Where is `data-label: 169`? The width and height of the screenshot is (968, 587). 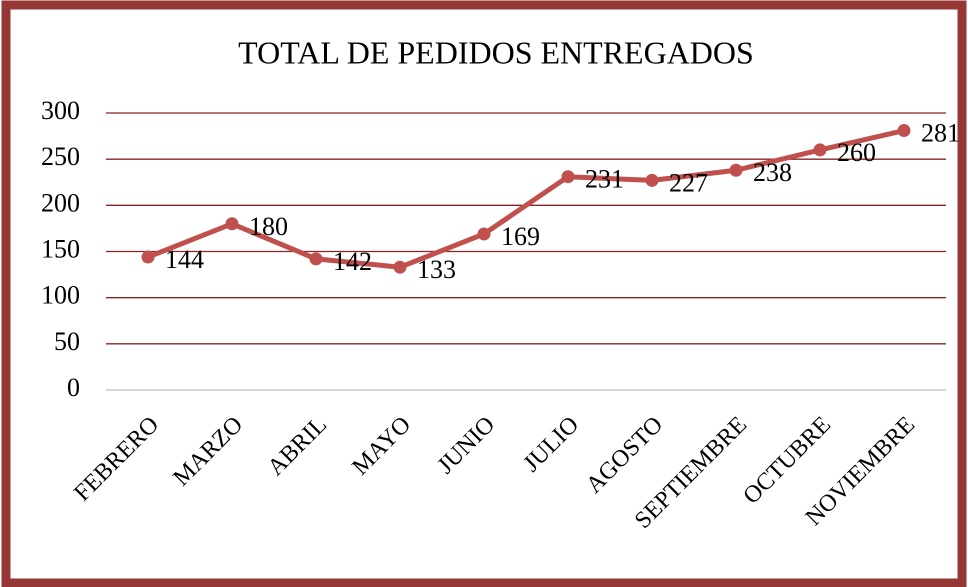 data-label: 169 is located at coordinates (520, 236).